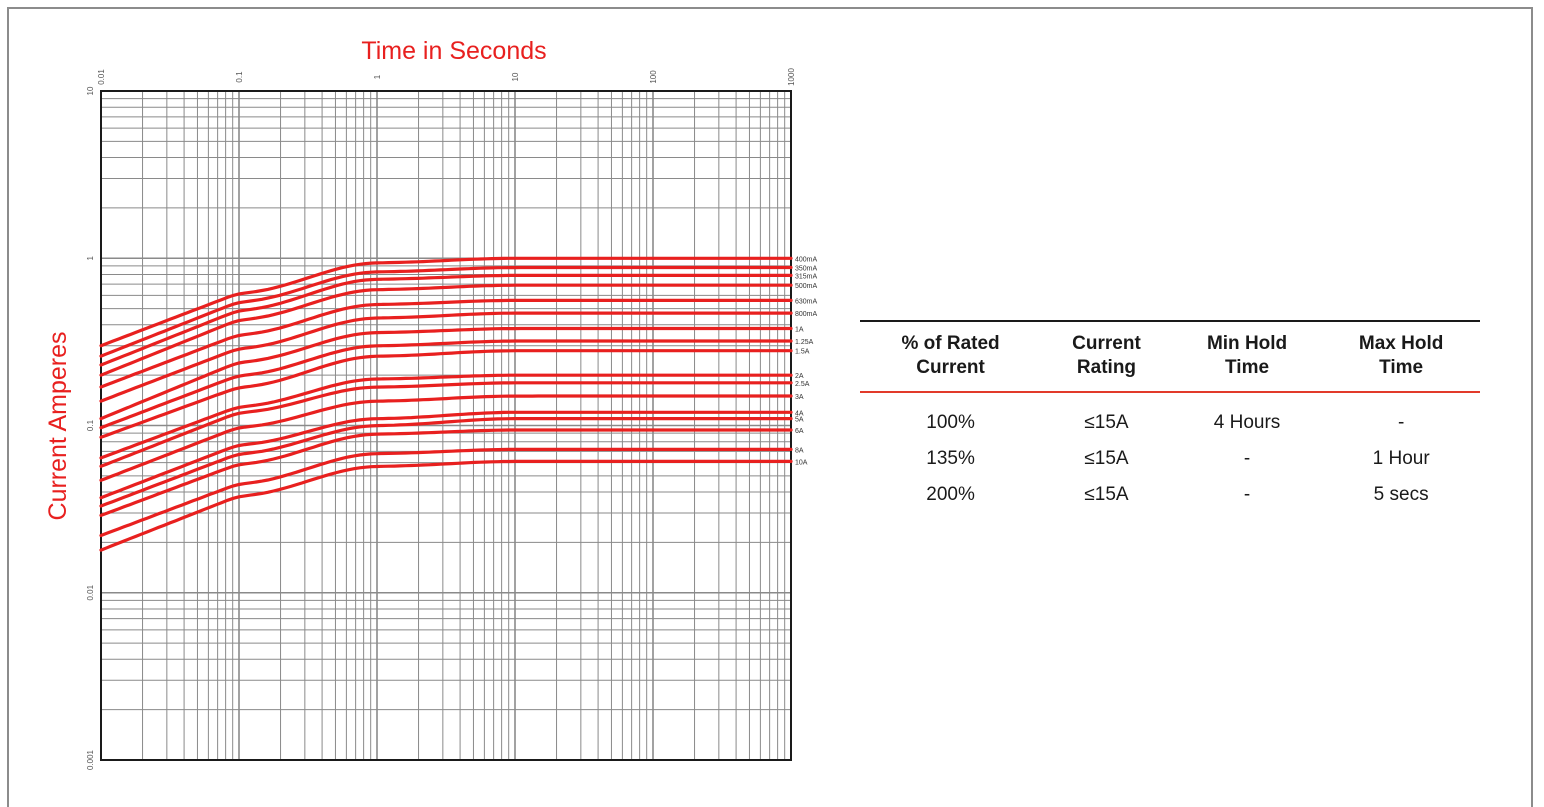  I want to click on x-tick-label: 0.1, so click(239, 77).